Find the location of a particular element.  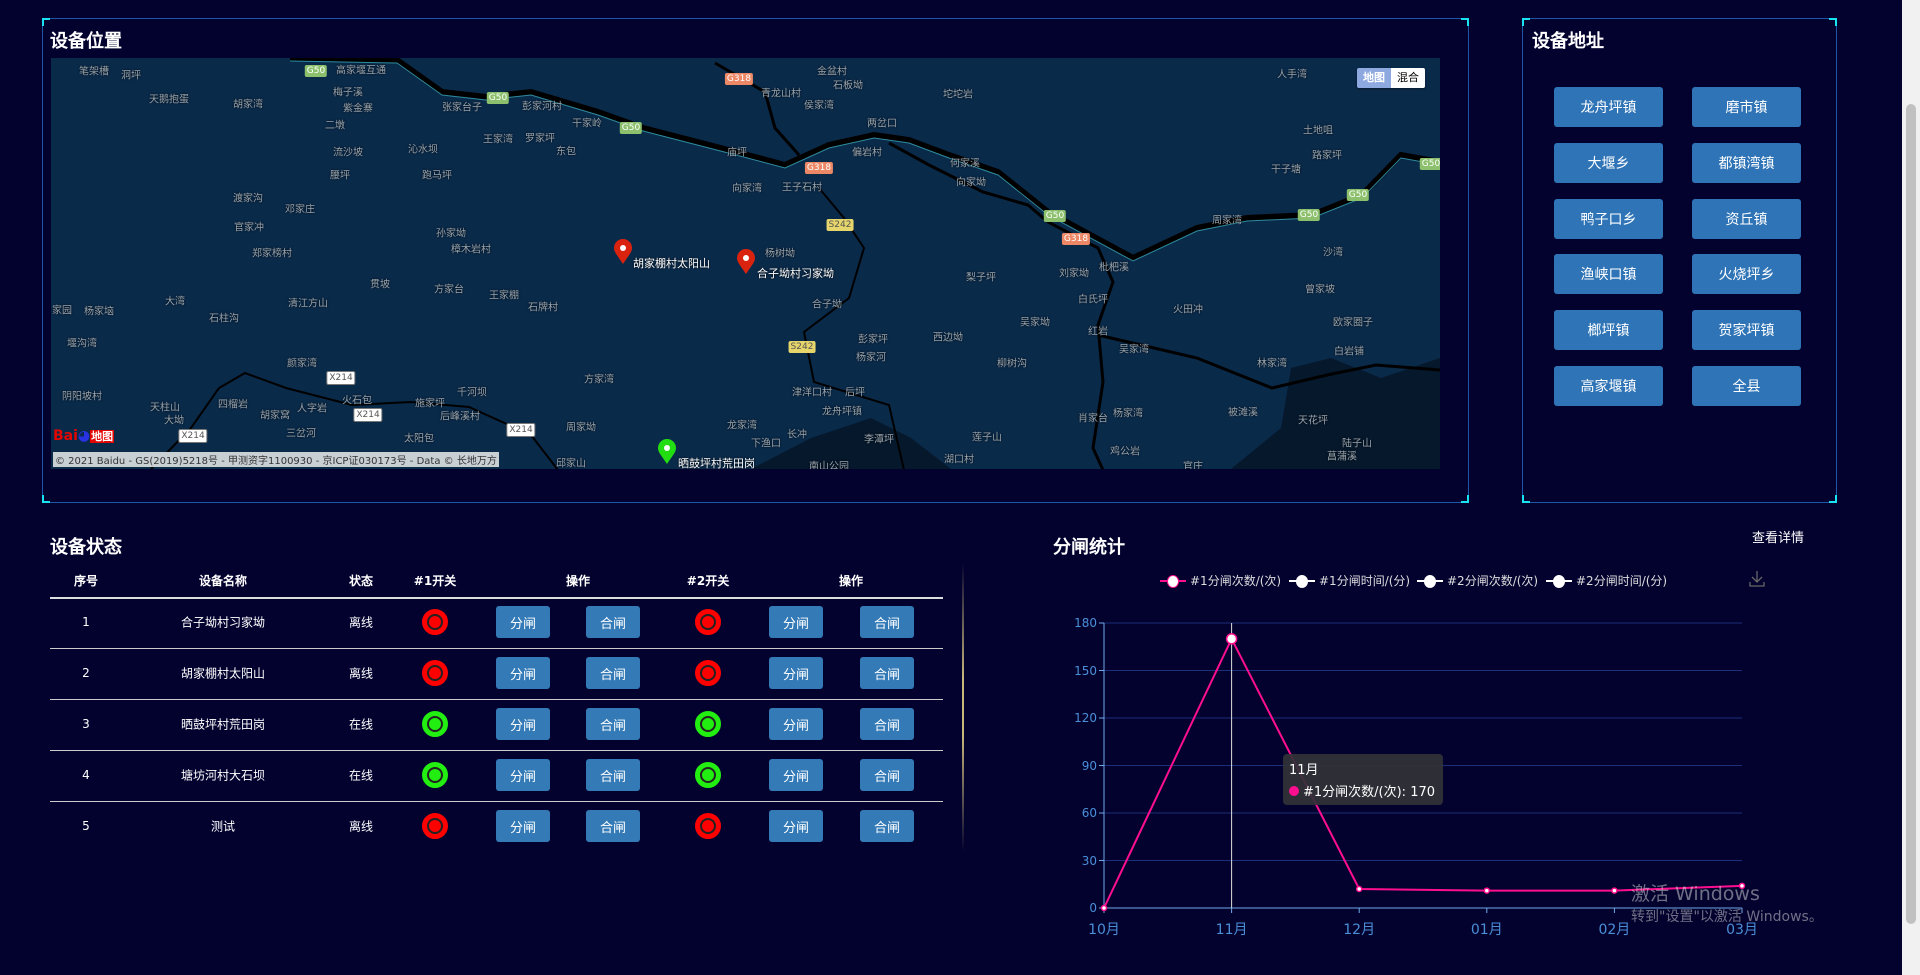

row-device-name: 测试 is located at coordinates (223, 826).